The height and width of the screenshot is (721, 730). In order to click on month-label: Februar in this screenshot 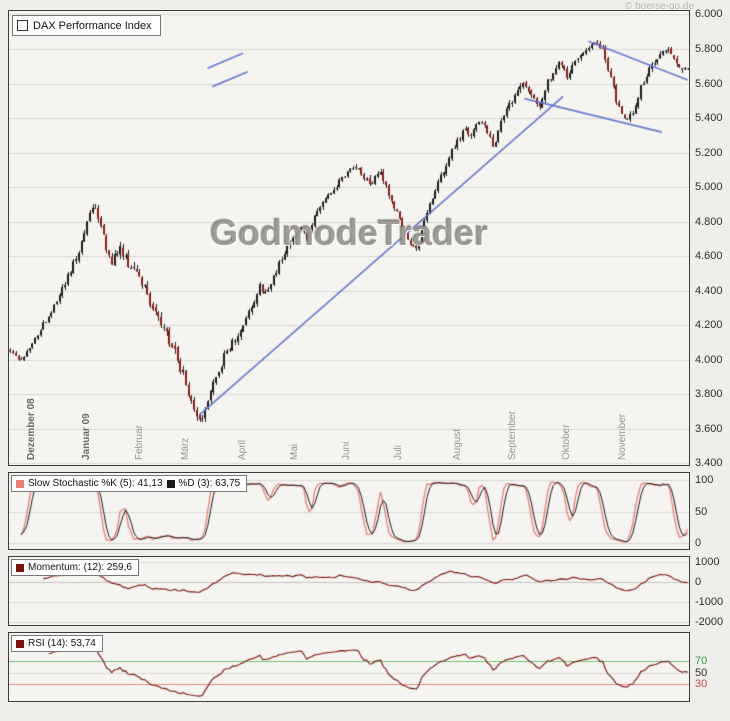, I will do `click(139, 442)`.